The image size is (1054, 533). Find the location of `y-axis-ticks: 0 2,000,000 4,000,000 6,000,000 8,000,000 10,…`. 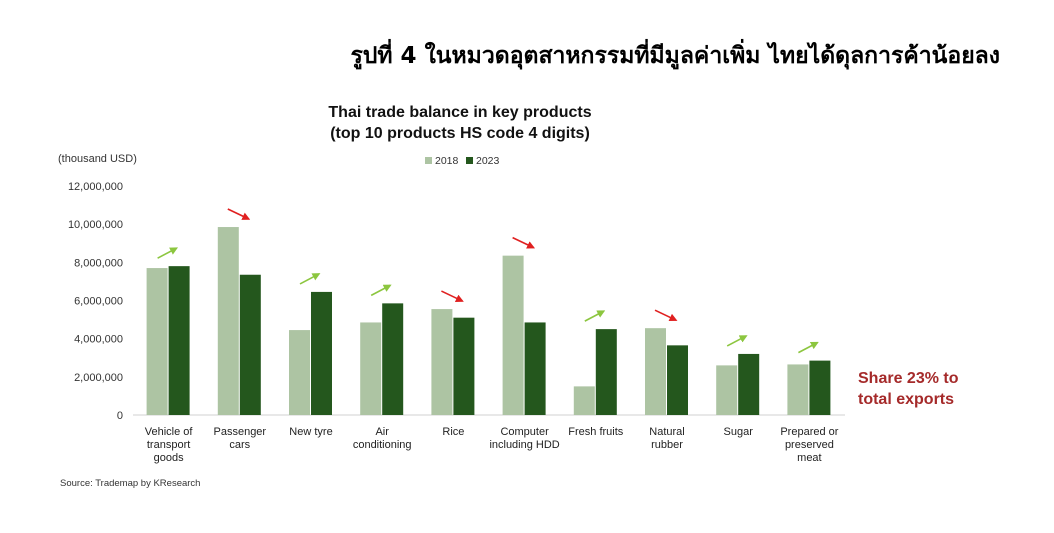

y-axis-ticks: 0 2,000,000 4,000,000 6,000,000 8,000,000 10,… is located at coordinates (95, 301).